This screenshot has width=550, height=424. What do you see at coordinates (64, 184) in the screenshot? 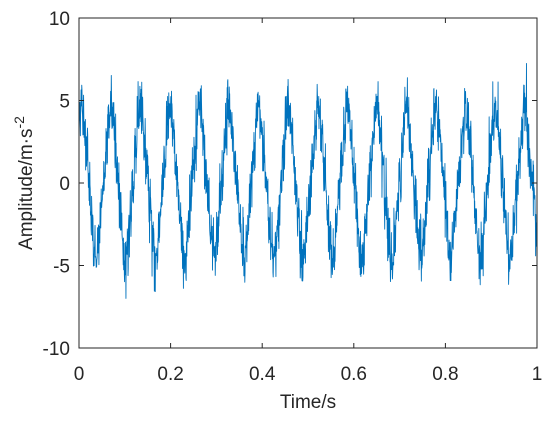
I see `y-tick-label: 0` at bounding box center [64, 184].